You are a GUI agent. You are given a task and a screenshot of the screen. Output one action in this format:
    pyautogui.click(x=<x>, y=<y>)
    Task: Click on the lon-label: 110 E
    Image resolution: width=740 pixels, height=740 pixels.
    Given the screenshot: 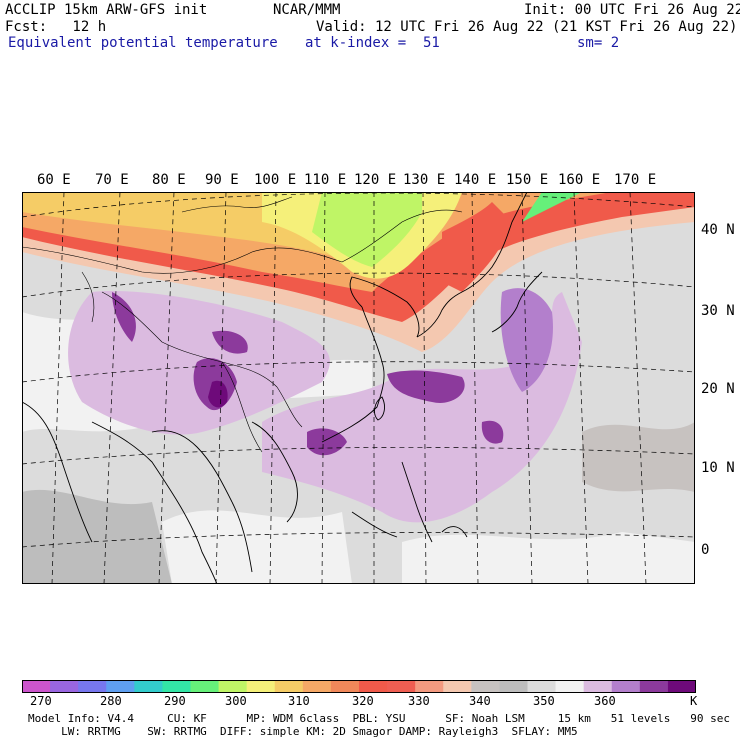 What is the action you would take?
    pyautogui.click(x=325, y=180)
    